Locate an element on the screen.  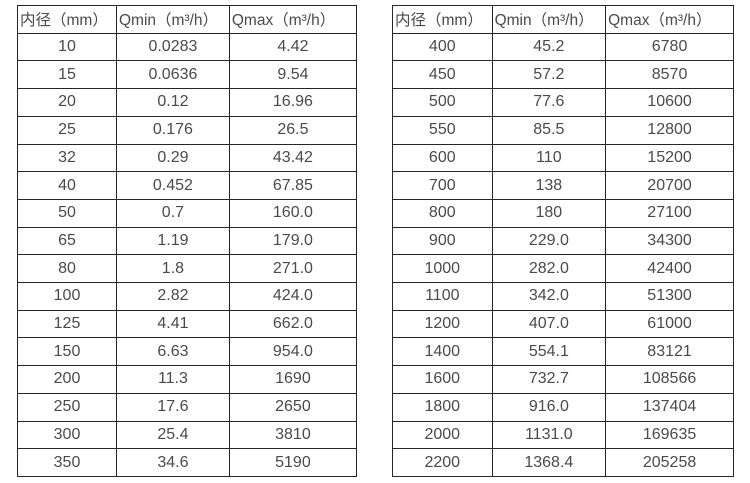
table-cell: 0.0283 is located at coordinates (172, 47).